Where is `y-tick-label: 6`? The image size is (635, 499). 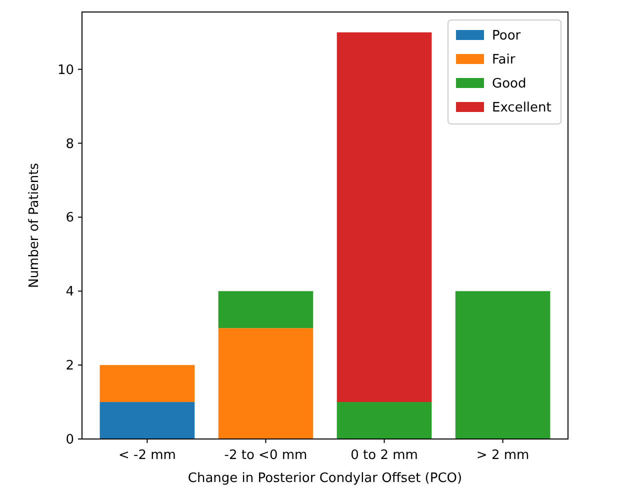 y-tick-label: 6 is located at coordinates (70, 218).